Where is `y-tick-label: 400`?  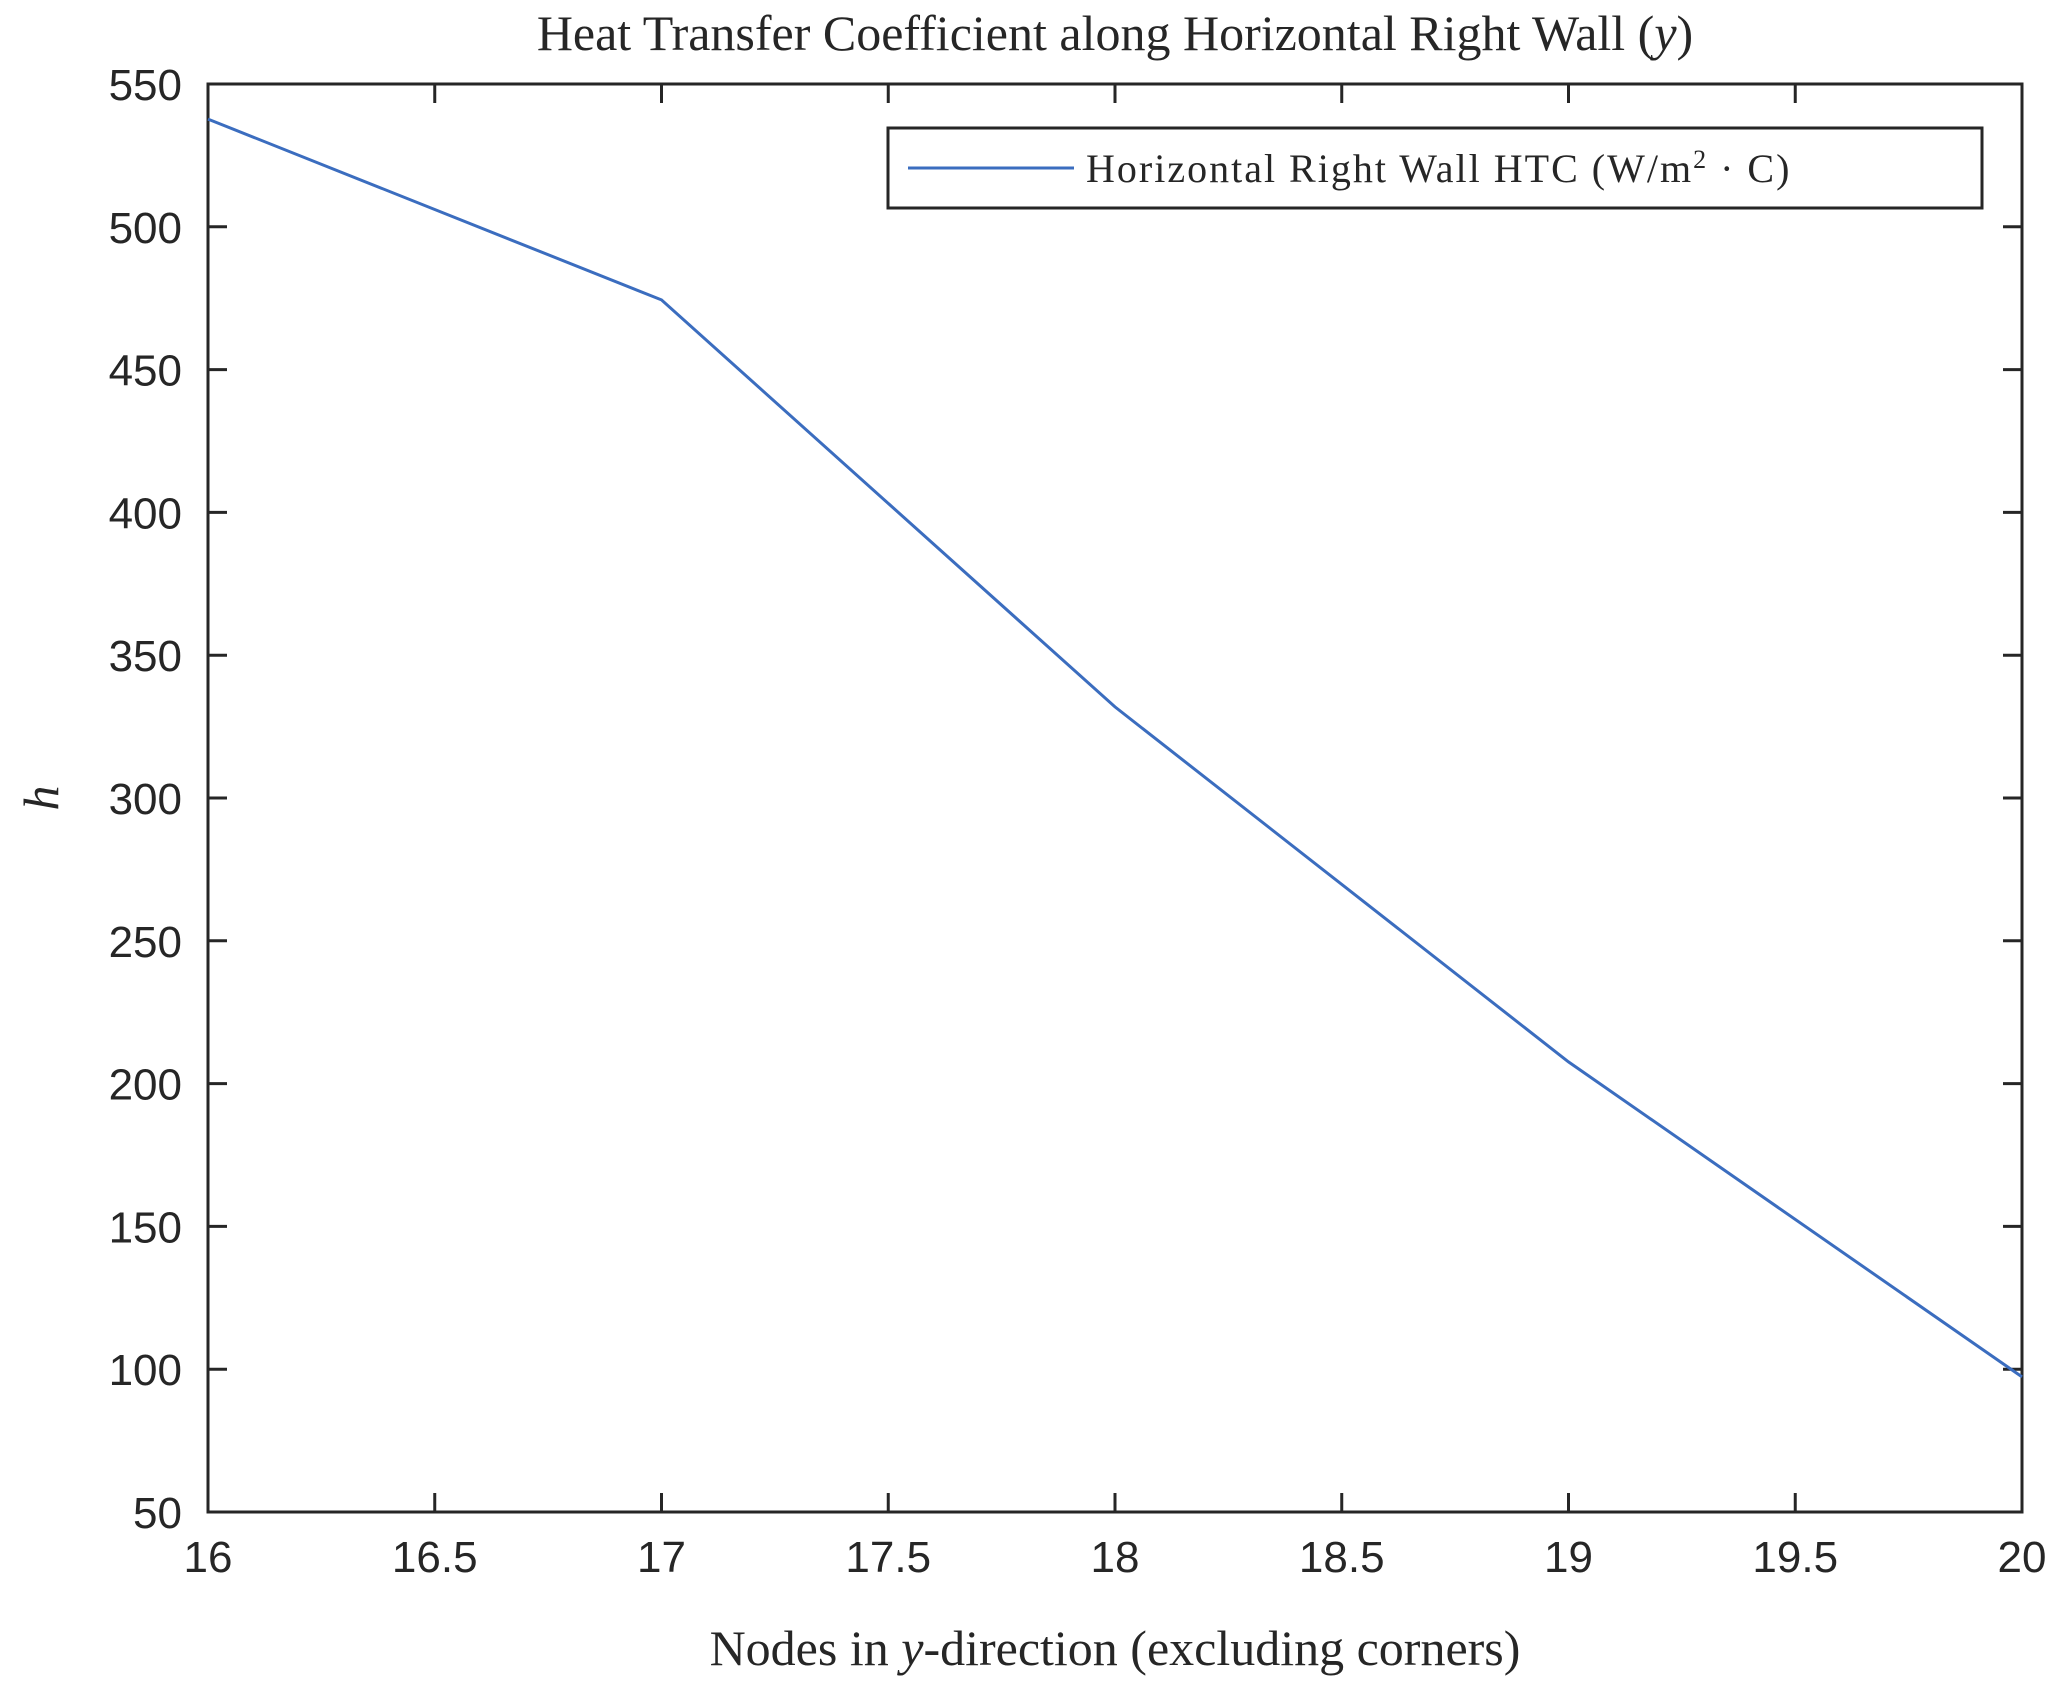 y-tick-label: 400 is located at coordinates (145, 513).